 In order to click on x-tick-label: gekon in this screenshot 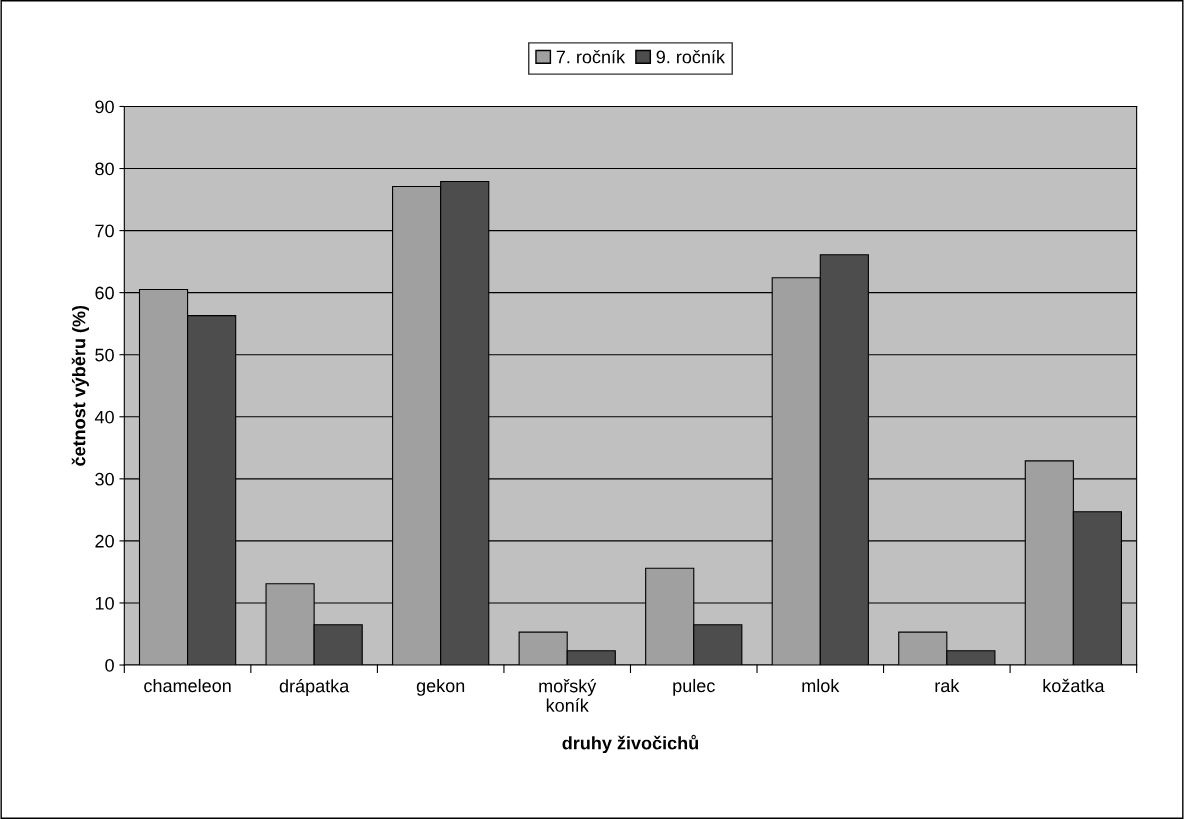, I will do `click(440, 687)`.